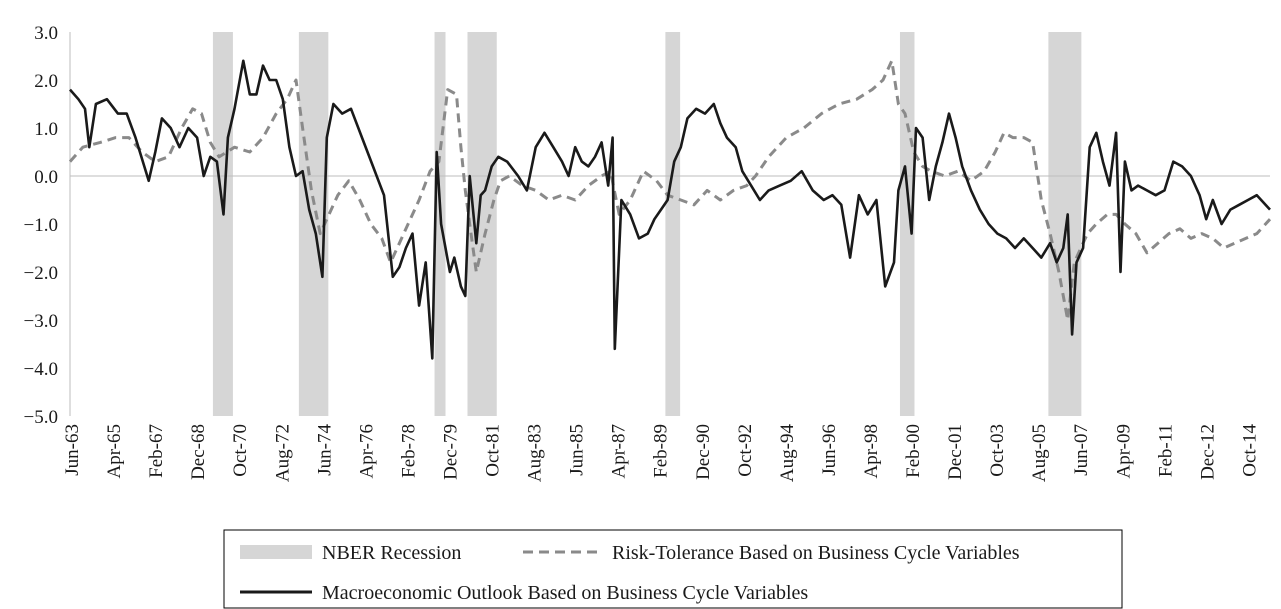 The width and height of the screenshot is (1281, 609). What do you see at coordinates (1039, 453) in the screenshot?
I see `x-tick-label: Aug-05` at bounding box center [1039, 453].